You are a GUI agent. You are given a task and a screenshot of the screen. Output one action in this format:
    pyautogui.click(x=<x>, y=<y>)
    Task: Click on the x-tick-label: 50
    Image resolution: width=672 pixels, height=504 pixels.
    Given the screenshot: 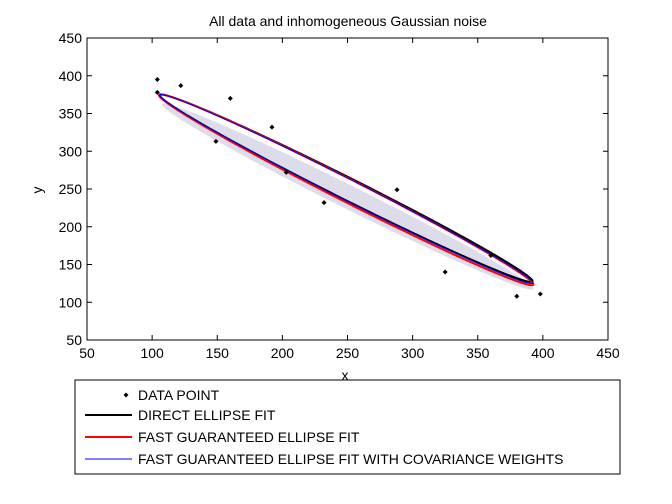 What is the action you would take?
    pyautogui.click(x=87, y=353)
    